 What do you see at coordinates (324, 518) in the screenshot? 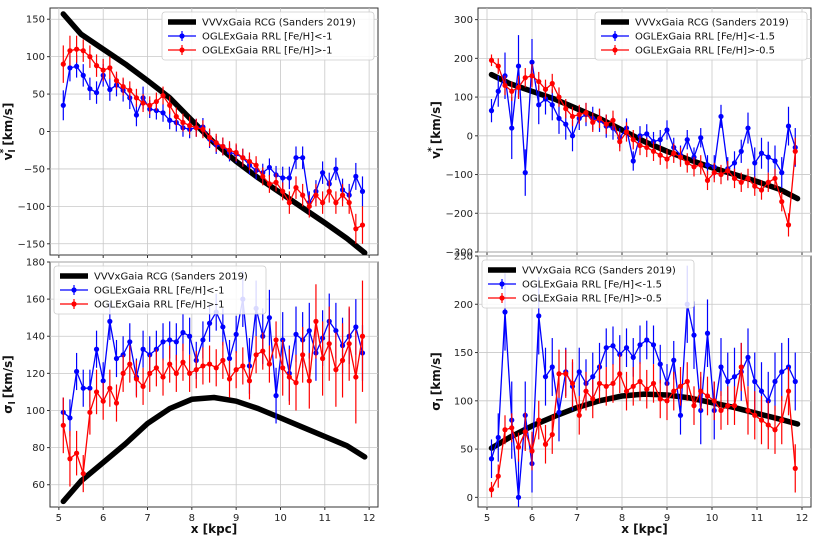
I see `x-tick-label: 11` at bounding box center [324, 518].